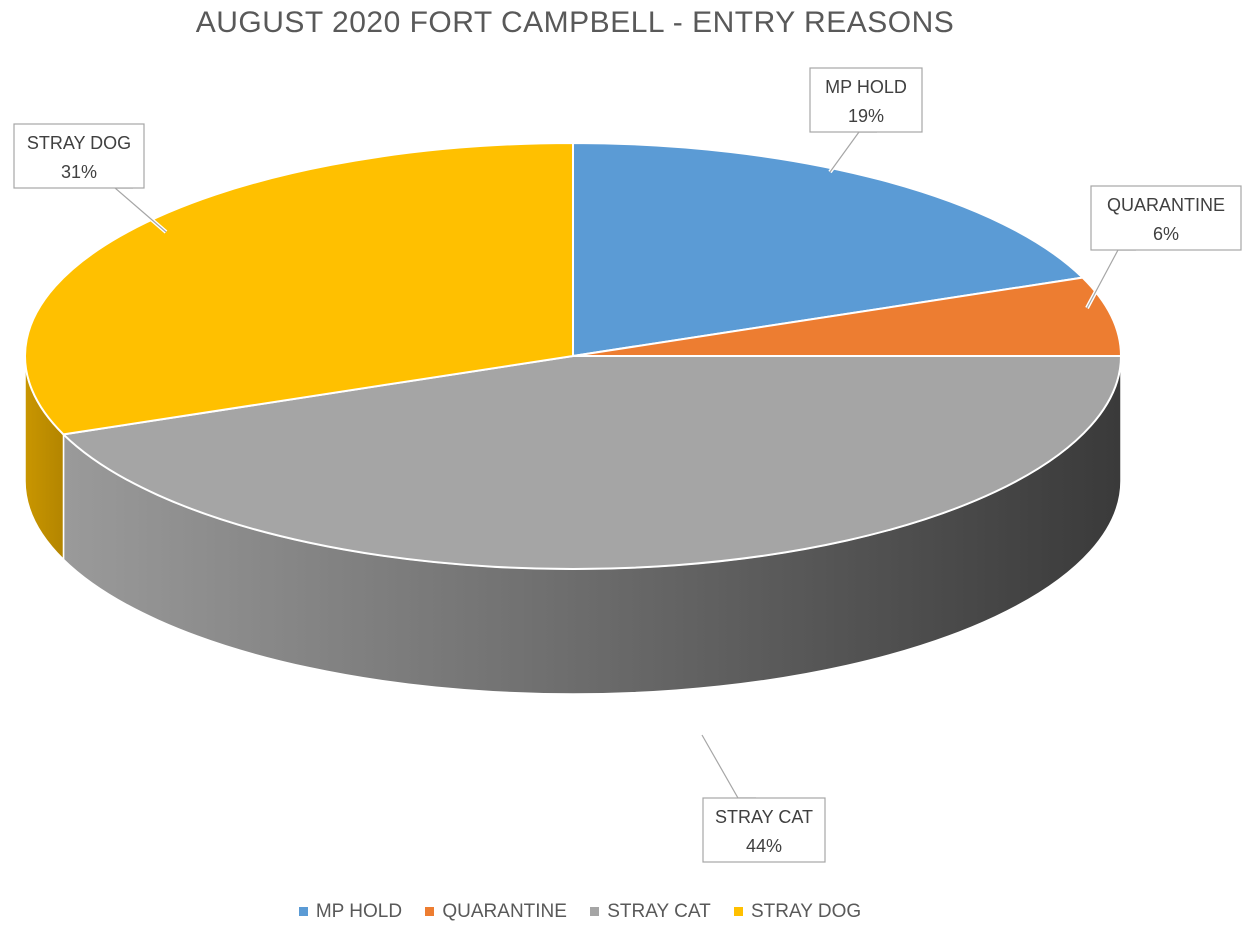 Image resolution: width=1249 pixels, height=927 pixels. I want to click on data-label-mp-hold: MP HOLD 19%, so click(866, 120).